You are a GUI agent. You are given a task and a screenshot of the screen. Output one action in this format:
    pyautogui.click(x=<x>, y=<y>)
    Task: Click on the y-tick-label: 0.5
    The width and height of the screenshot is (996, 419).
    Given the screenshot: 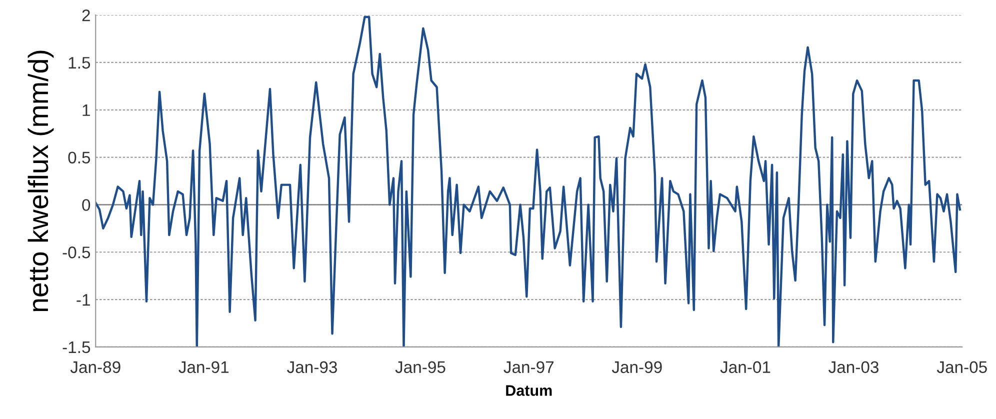 What is the action you would take?
    pyautogui.click(x=79, y=158)
    